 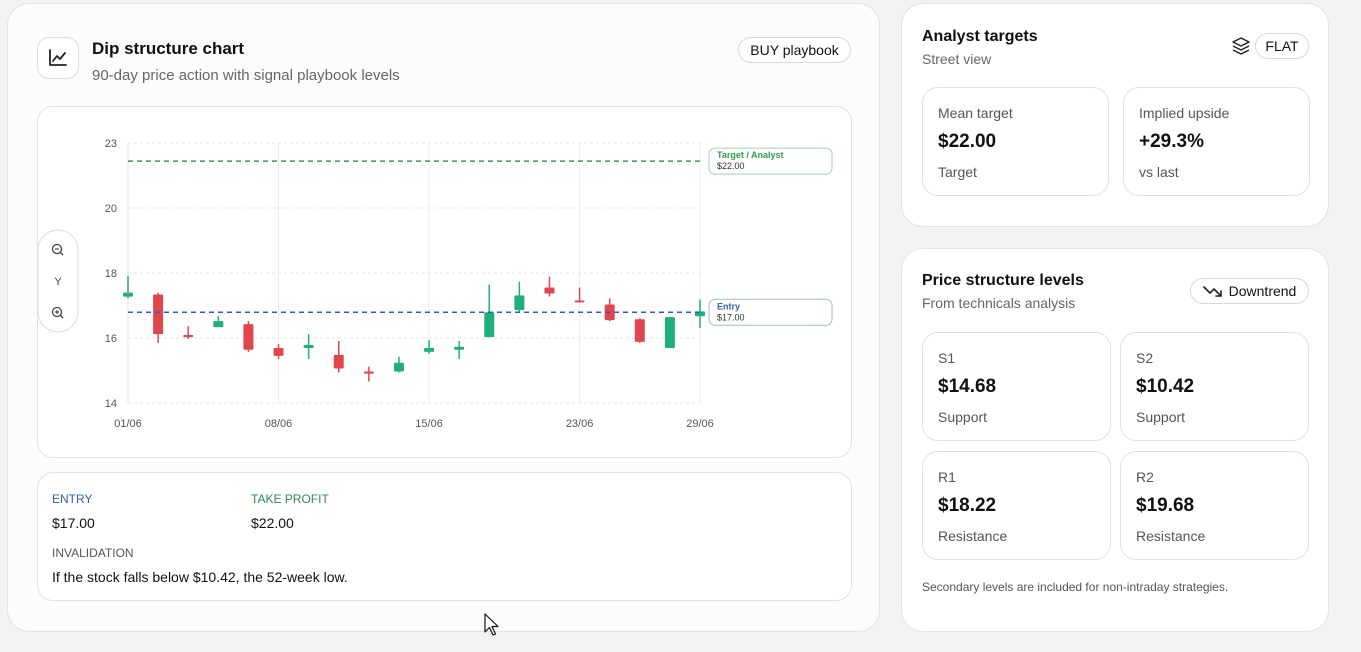 What do you see at coordinates (1145, 477) in the screenshot?
I see `stat-label: R2` at bounding box center [1145, 477].